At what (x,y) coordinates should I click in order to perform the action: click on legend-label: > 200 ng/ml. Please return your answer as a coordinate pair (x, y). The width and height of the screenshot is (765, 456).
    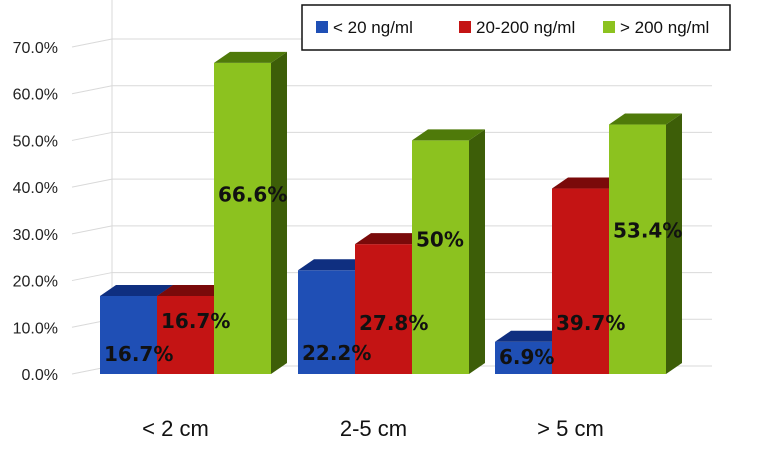
    Looking at the image, I should click on (664, 27).